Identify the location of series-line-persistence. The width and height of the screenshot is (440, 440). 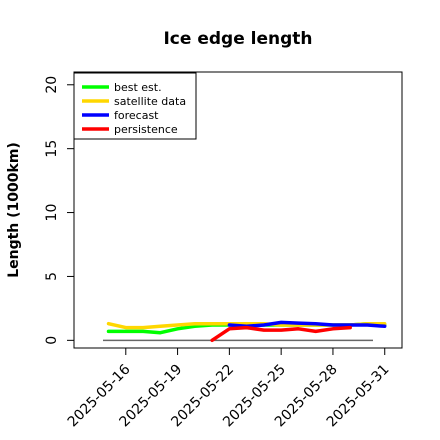
(281, 334).